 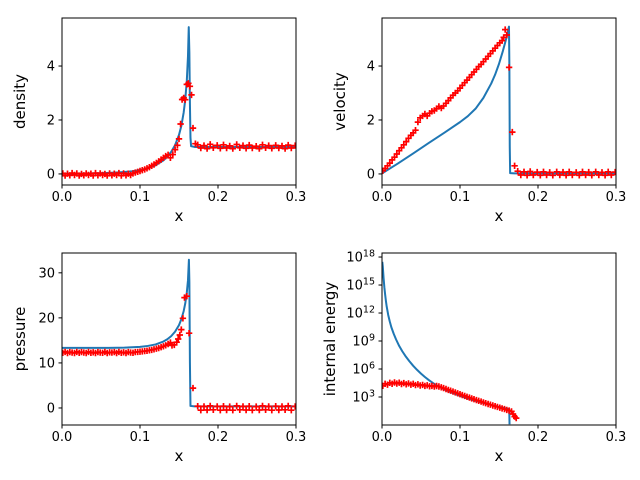 What do you see at coordinates (179, 129) in the screenshot?
I see `density-simulation-markers` at bounding box center [179, 129].